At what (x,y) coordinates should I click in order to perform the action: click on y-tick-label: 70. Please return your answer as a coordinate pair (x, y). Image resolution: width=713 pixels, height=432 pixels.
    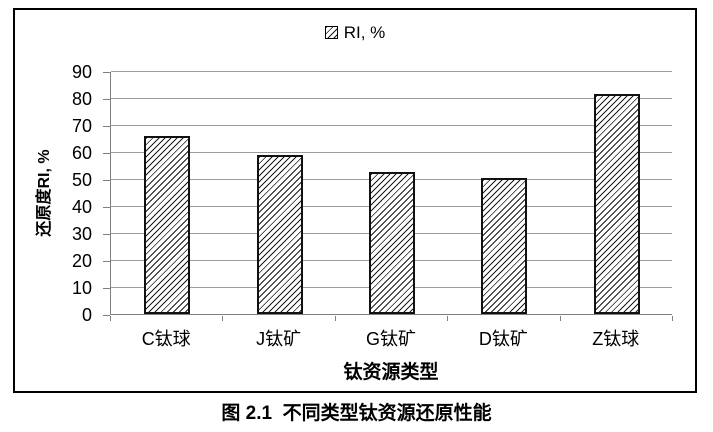
    Looking at the image, I should click on (81, 126).